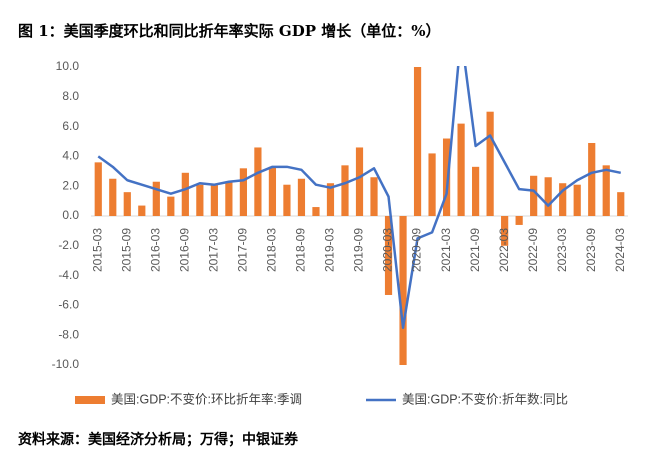 Image resolution: width=651 pixels, height=460 pixels. I want to click on y-tick-label: 2.0, so click(70, 185).